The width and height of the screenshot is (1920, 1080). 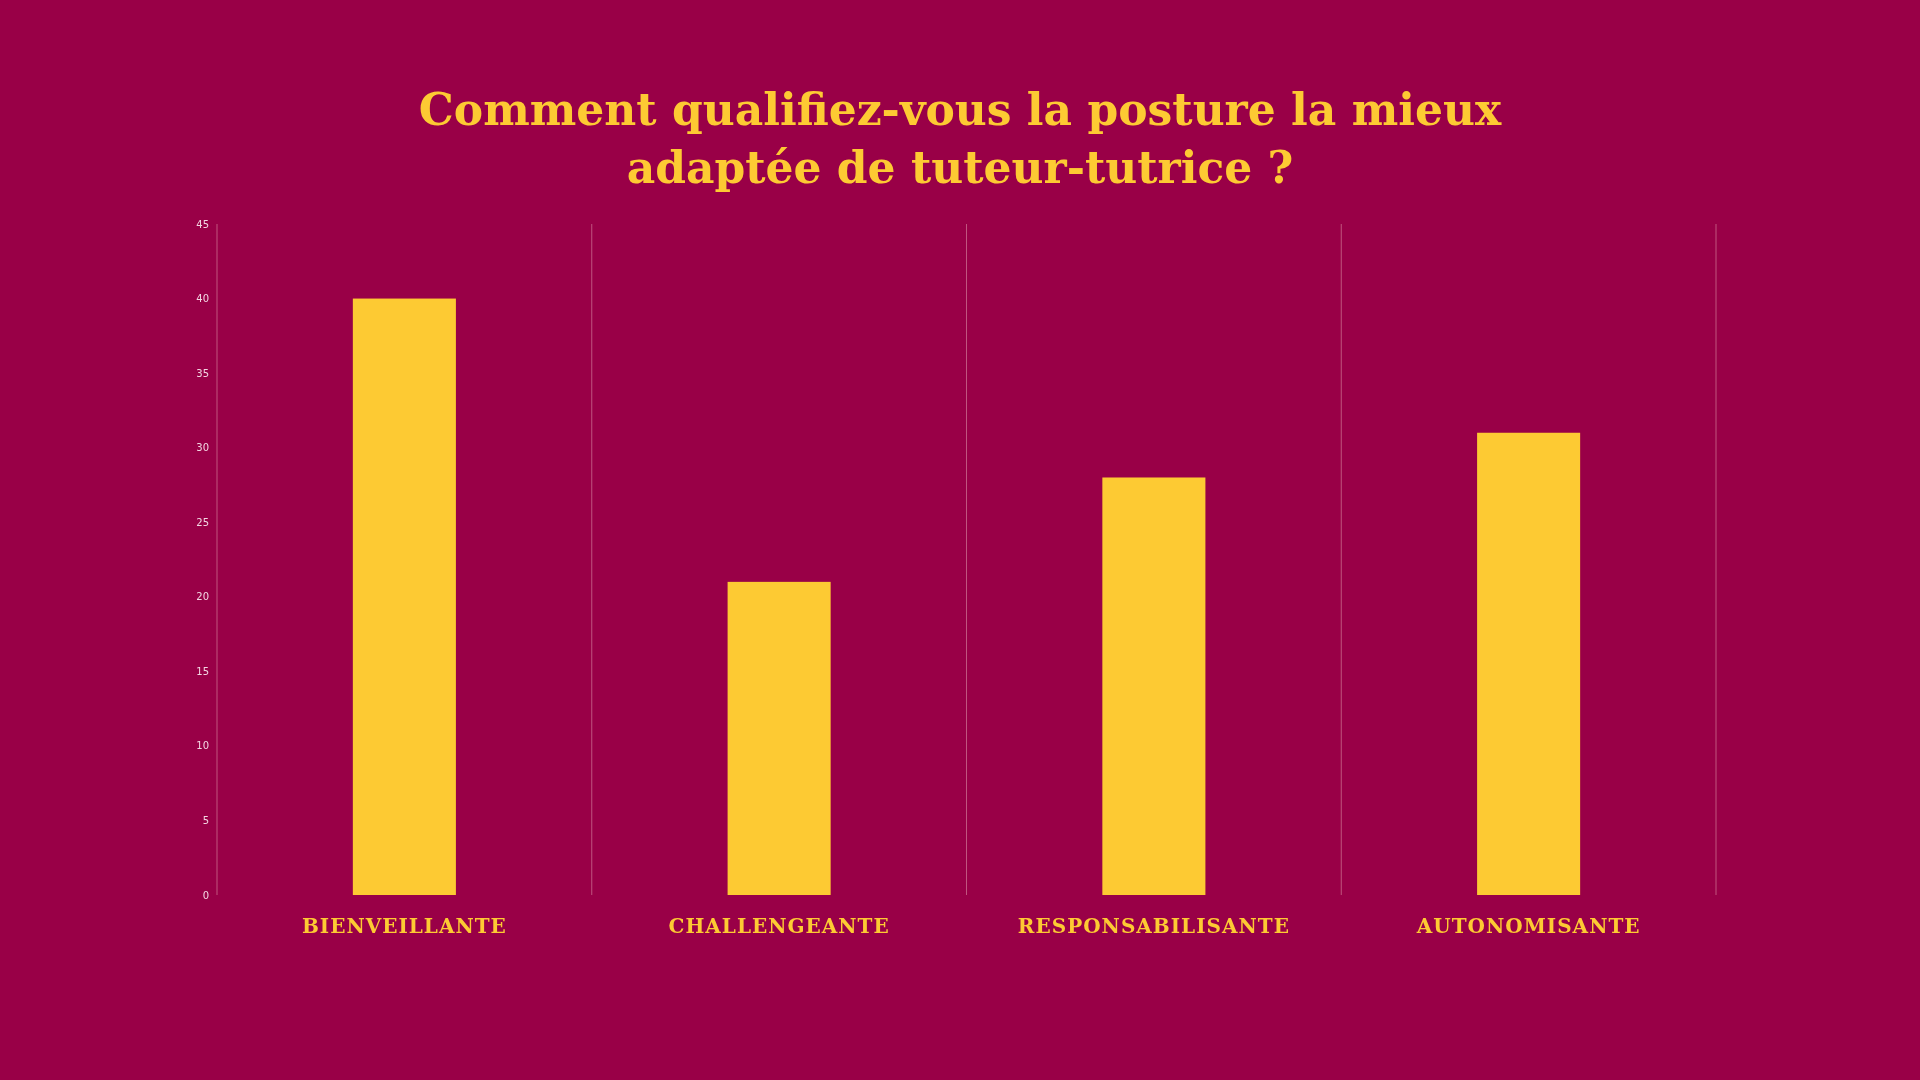 What do you see at coordinates (202, 373) in the screenshot?
I see `y-tick-label: 35` at bounding box center [202, 373].